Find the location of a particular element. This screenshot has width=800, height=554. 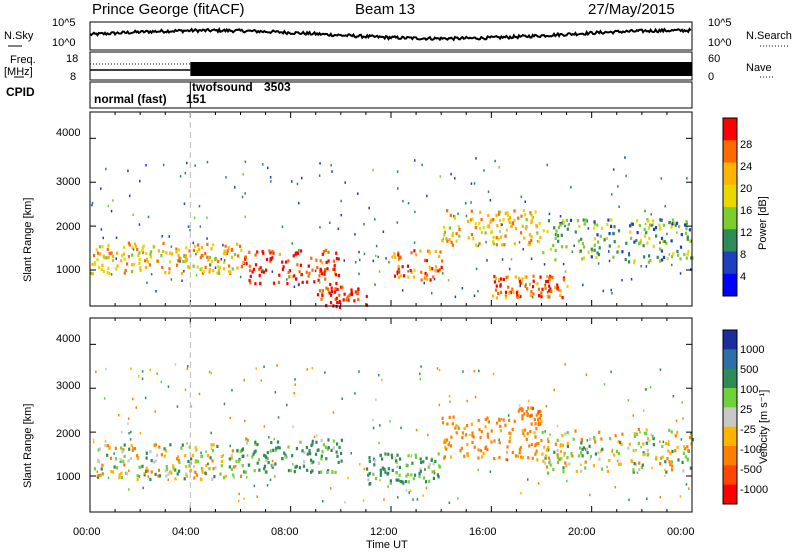

nave-tick-high: 60 is located at coordinates (714, 59).